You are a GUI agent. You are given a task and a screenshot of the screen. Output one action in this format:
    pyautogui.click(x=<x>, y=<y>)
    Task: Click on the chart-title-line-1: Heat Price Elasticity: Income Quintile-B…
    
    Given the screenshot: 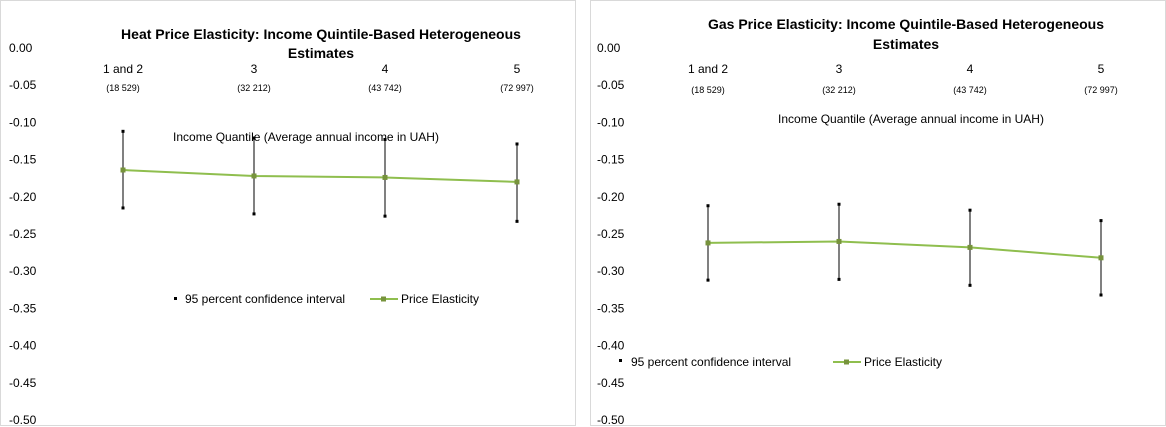 What is the action you would take?
    pyautogui.click(x=321, y=34)
    